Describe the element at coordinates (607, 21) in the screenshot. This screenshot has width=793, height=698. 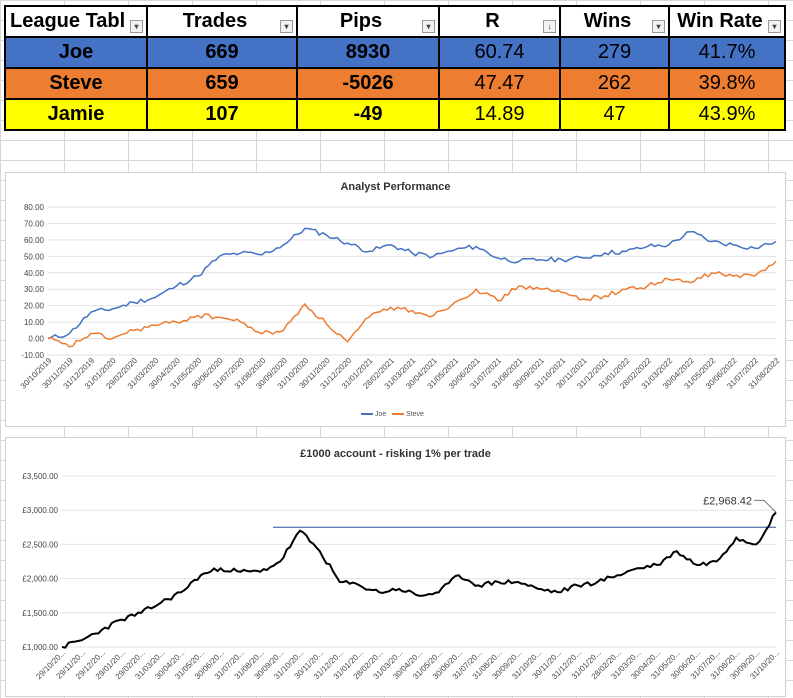
I see `header-label: Wins` at that location.